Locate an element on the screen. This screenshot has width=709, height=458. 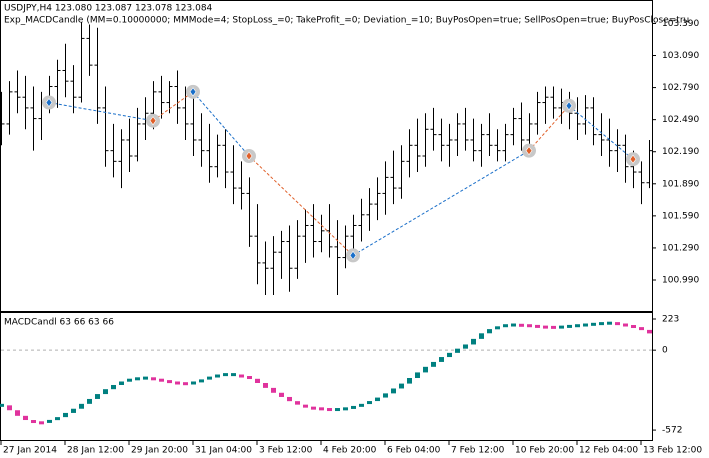
y-tick-label: 102.490 is located at coordinates (680, 120).